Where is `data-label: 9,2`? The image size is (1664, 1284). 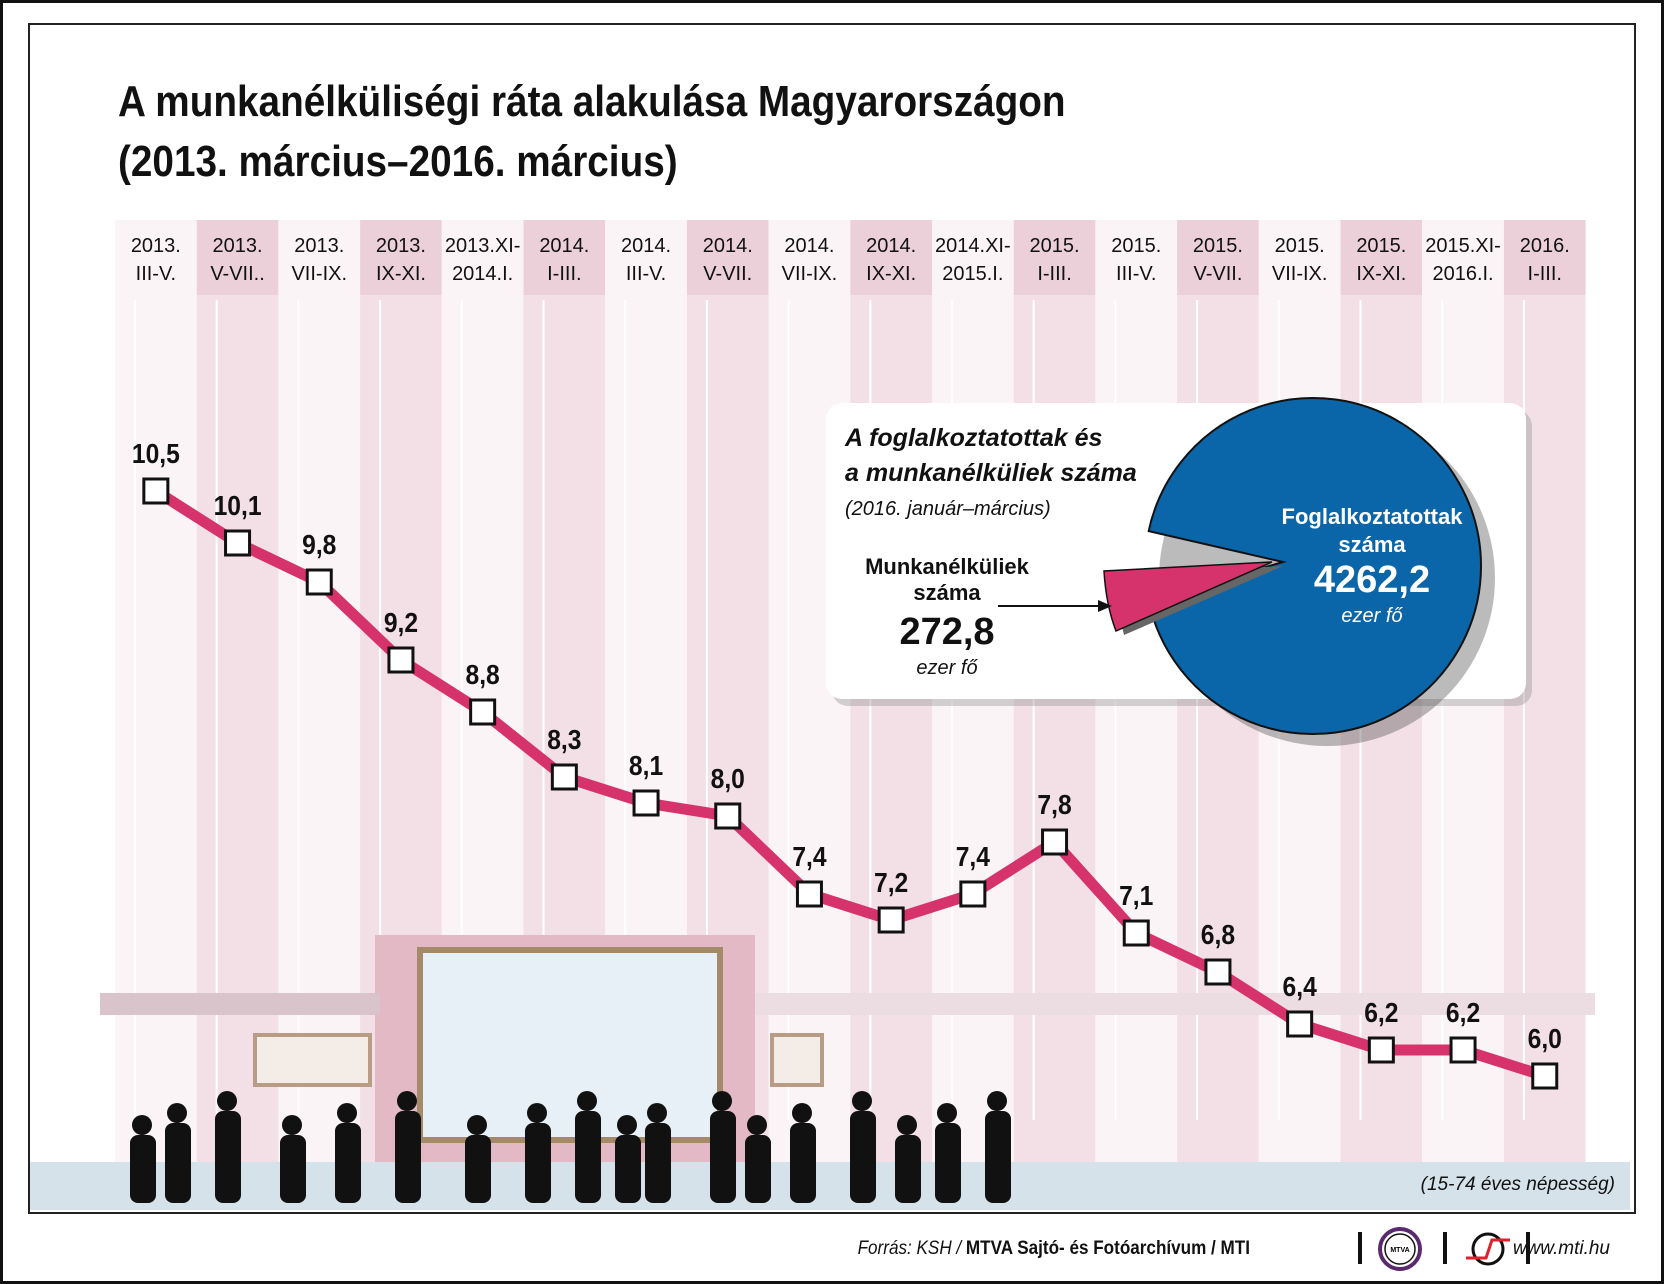
data-label: 9,2 is located at coordinates (401, 623).